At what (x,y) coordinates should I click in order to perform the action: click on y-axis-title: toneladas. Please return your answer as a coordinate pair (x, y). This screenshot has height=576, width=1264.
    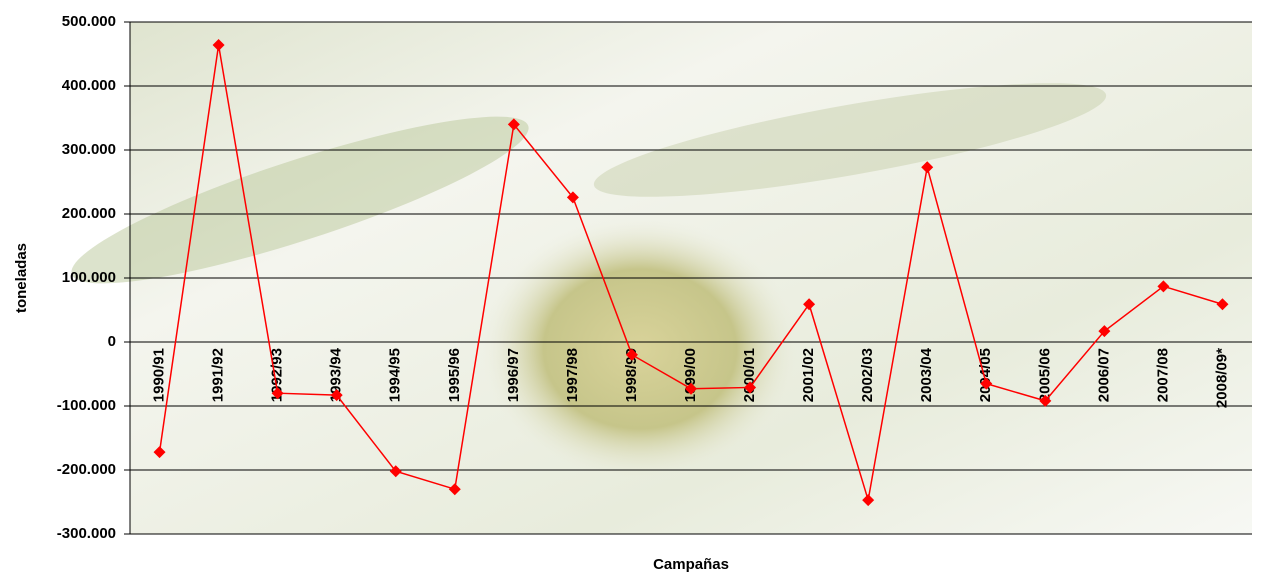
    Looking at the image, I should click on (21, 278).